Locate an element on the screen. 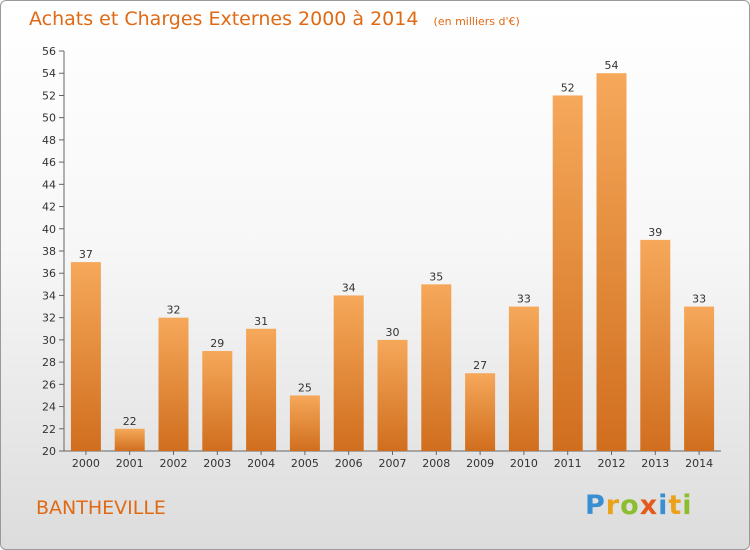  bar-2010 is located at coordinates (523, 378).